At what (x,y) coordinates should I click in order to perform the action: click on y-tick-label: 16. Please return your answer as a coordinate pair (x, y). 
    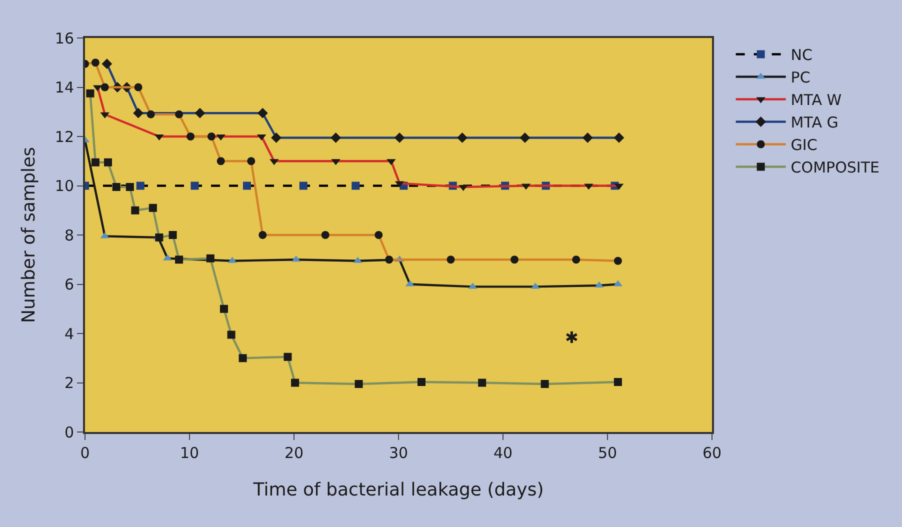
    Looking at the image, I should click on (64, 38).